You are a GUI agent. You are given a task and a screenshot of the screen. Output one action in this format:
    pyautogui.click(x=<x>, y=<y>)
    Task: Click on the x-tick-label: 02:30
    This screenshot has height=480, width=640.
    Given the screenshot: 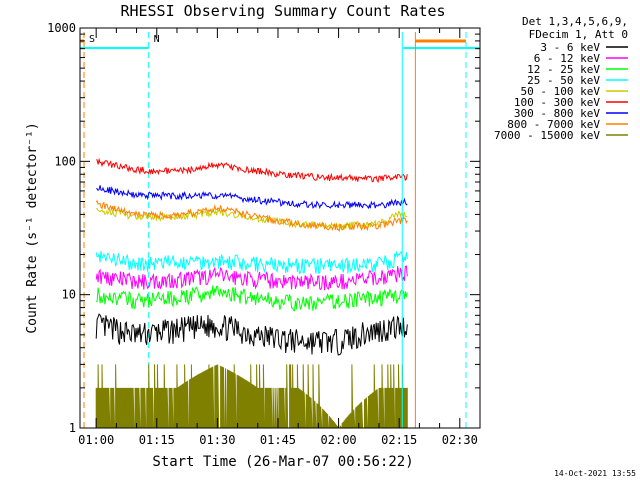 What is the action you would take?
    pyautogui.click(x=460, y=440)
    